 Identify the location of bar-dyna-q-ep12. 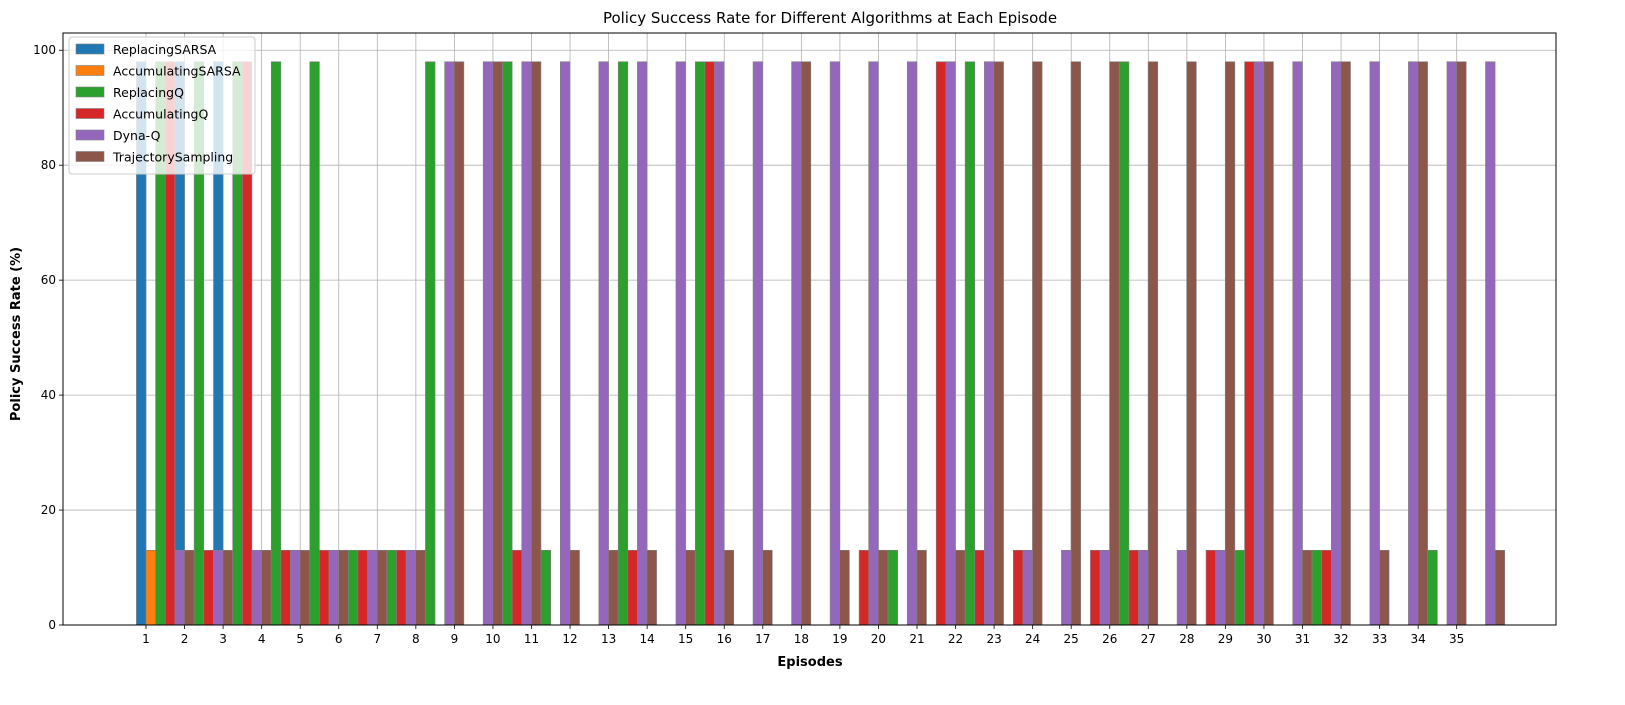
(603, 343).